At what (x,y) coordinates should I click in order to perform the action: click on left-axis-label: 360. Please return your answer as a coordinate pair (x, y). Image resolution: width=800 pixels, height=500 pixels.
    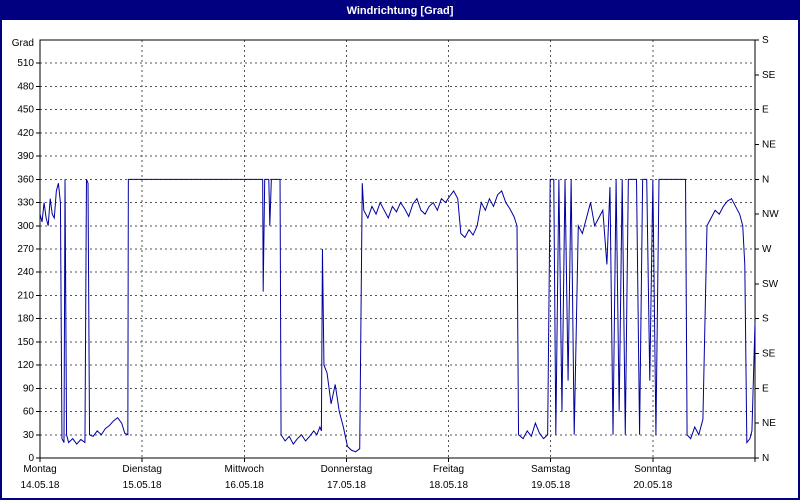
    Looking at the image, I should click on (25, 179).